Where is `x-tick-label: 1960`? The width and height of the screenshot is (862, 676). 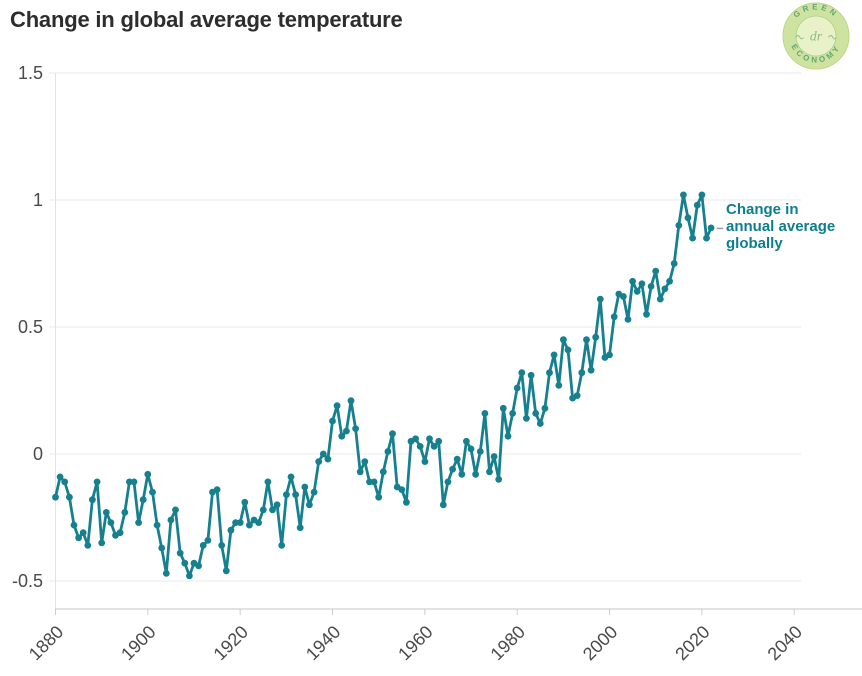 x-tick-label: 1960 is located at coordinates (415, 643).